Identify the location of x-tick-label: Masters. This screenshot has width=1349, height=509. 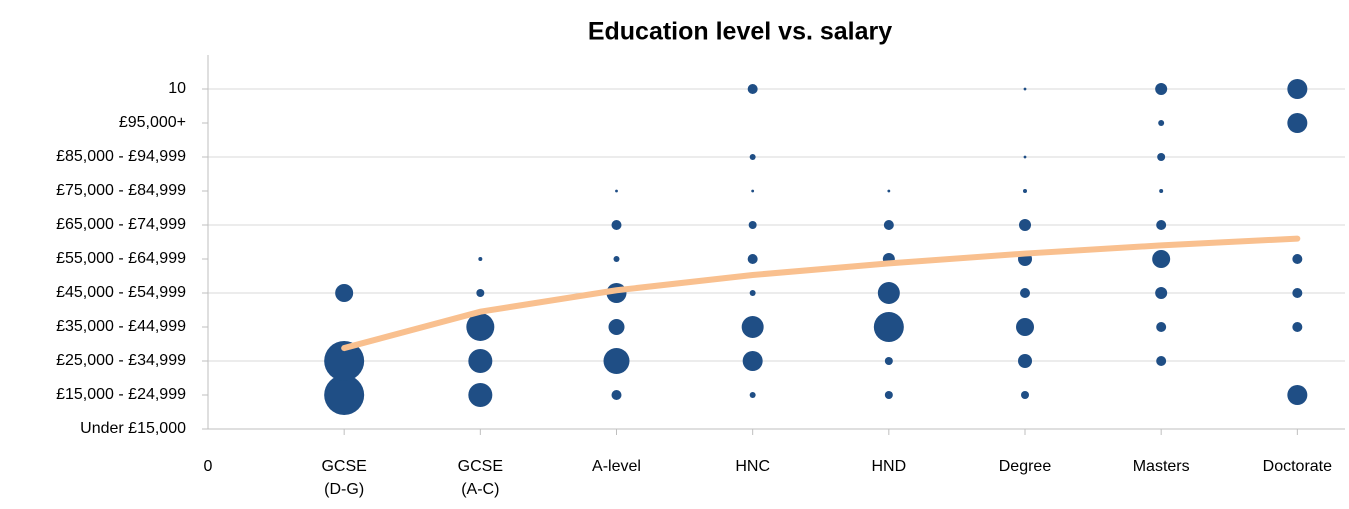
(1161, 466).